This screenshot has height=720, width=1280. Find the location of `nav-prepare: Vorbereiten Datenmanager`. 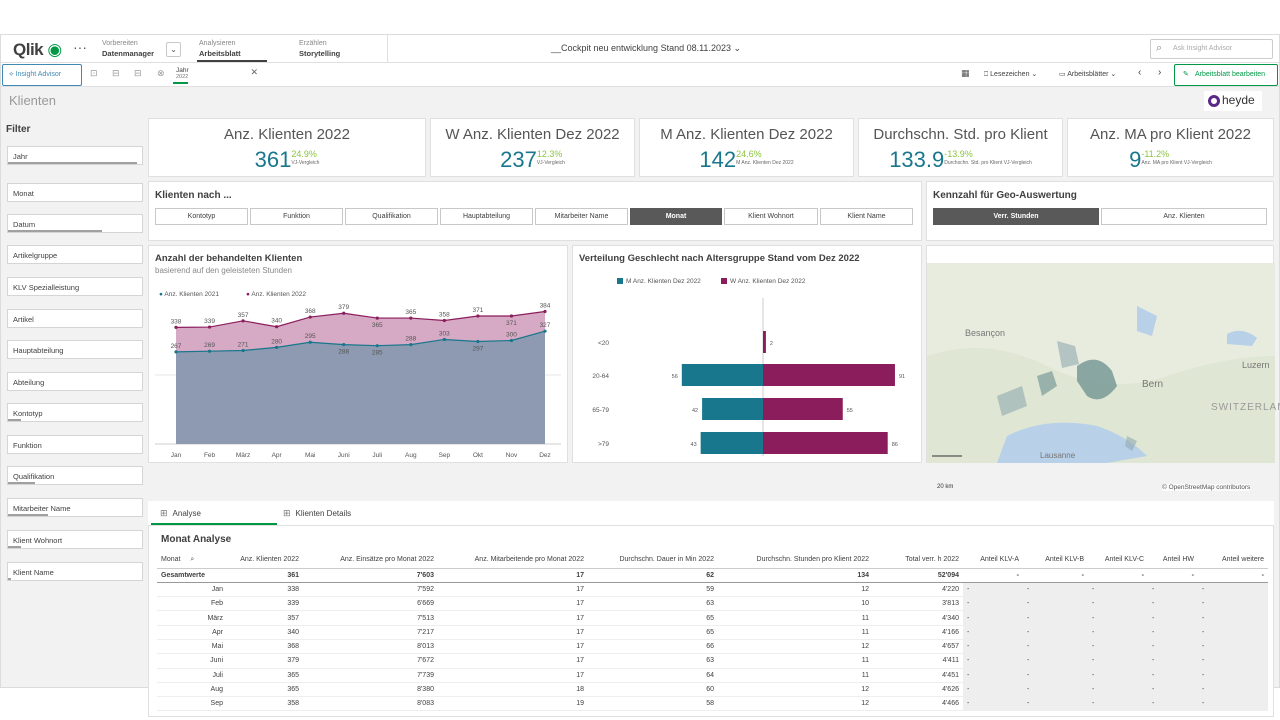

nav-prepare: Vorbereiten Datenmanager is located at coordinates (128, 49).